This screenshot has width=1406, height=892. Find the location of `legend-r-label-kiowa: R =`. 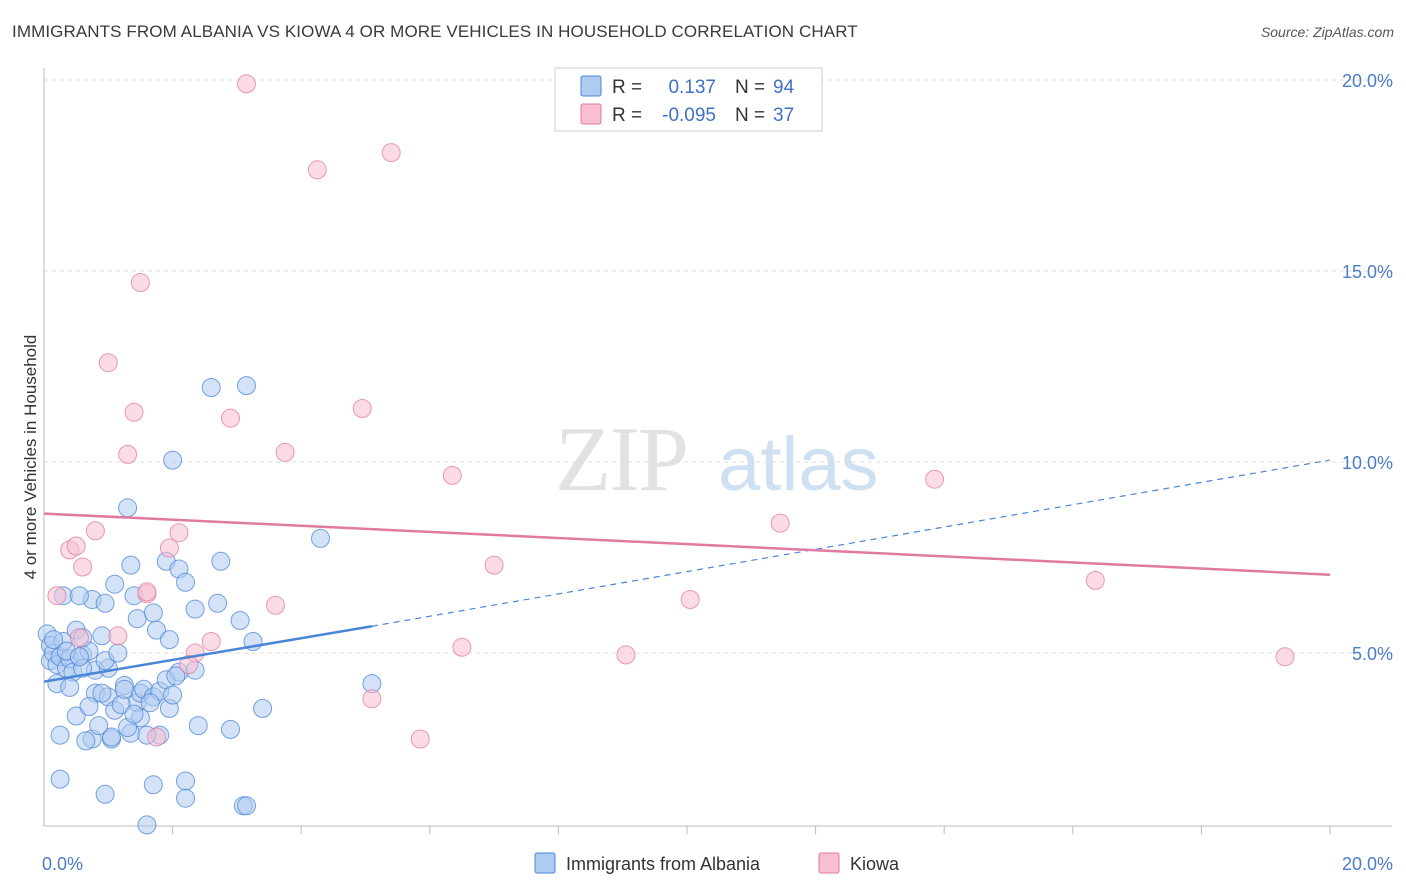

legend-r-label-kiowa: R = is located at coordinates (627, 115).